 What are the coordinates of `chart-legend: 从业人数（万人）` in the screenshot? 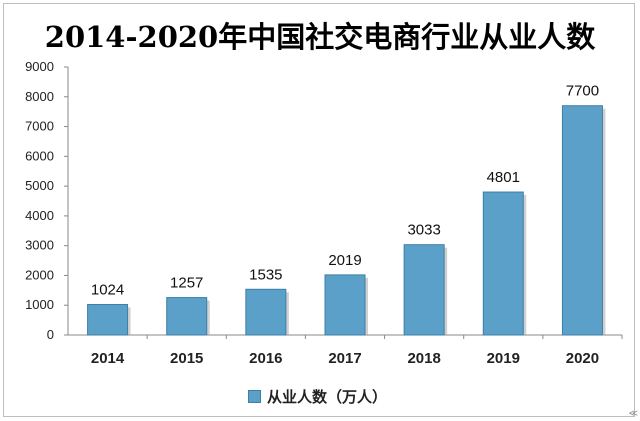 It's located at (317, 396).